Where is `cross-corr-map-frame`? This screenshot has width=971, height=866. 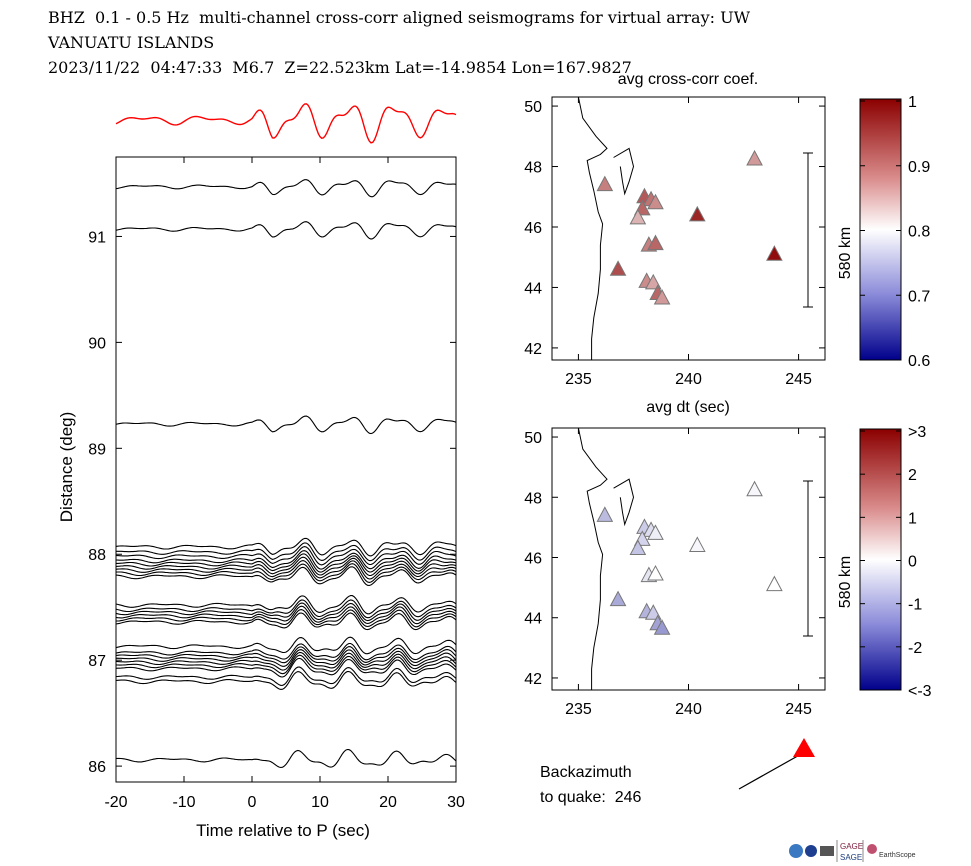
cross-corr-map-frame is located at coordinates (688, 228).